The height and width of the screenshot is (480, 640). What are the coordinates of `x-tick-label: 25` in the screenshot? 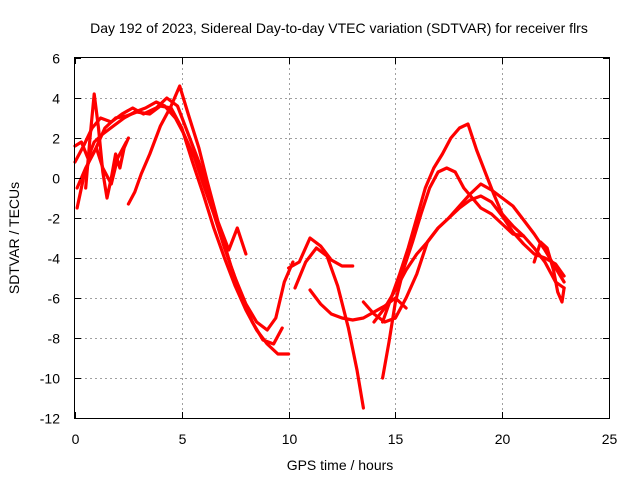 It's located at (610, 439).